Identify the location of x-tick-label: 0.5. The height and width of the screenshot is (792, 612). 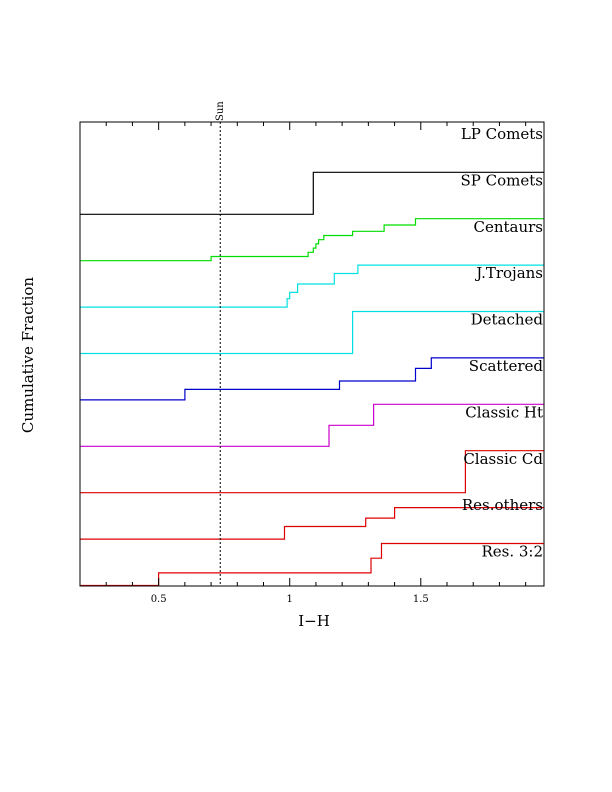
(159, 599).